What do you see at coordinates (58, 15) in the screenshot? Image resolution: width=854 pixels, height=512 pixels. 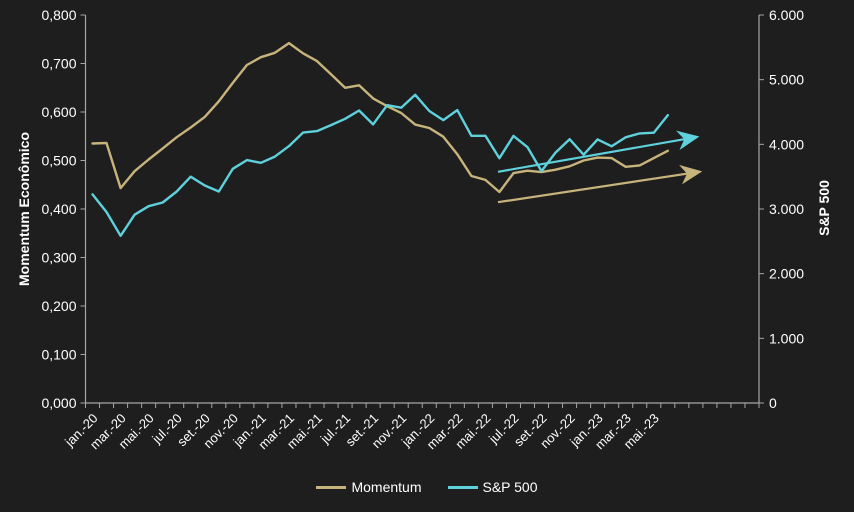 I see `left-axis-tick-label: 0,800` at bounding box center [58, 15].